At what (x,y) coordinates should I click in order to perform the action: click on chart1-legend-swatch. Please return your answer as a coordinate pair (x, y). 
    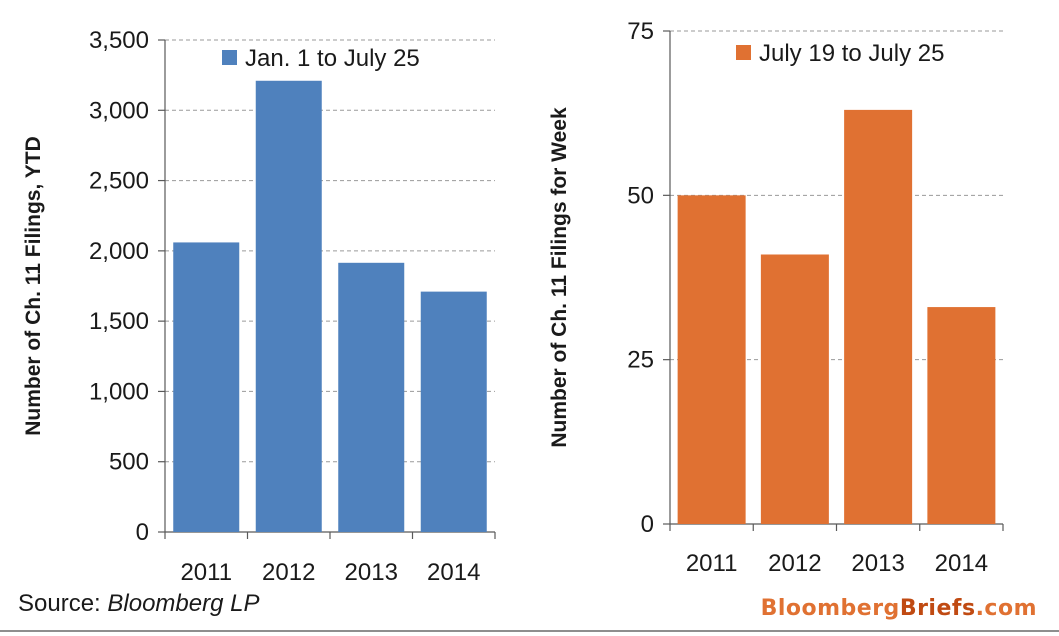
    Looking at the image, I should click on (229, 57).